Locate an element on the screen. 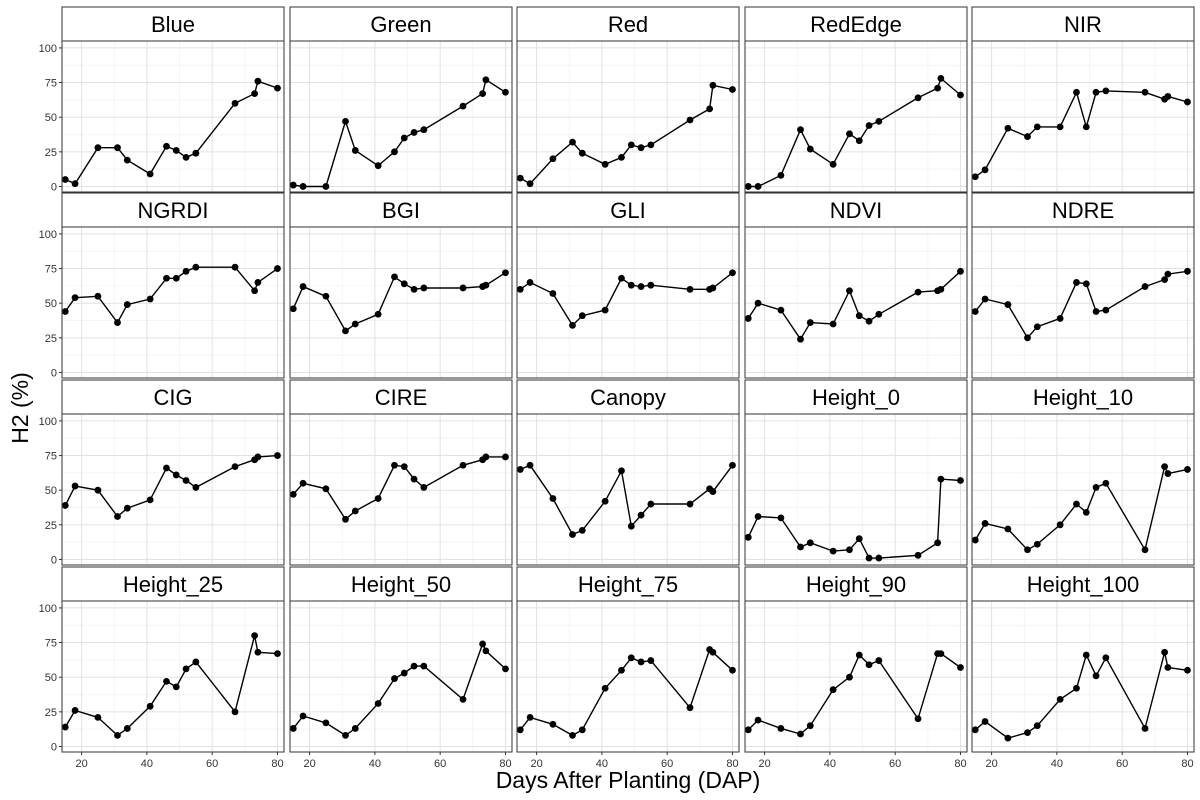 The width and height of the screenshot is (1200, 800). panel-ndre: NDRE is located at coordinates (1083, 285).